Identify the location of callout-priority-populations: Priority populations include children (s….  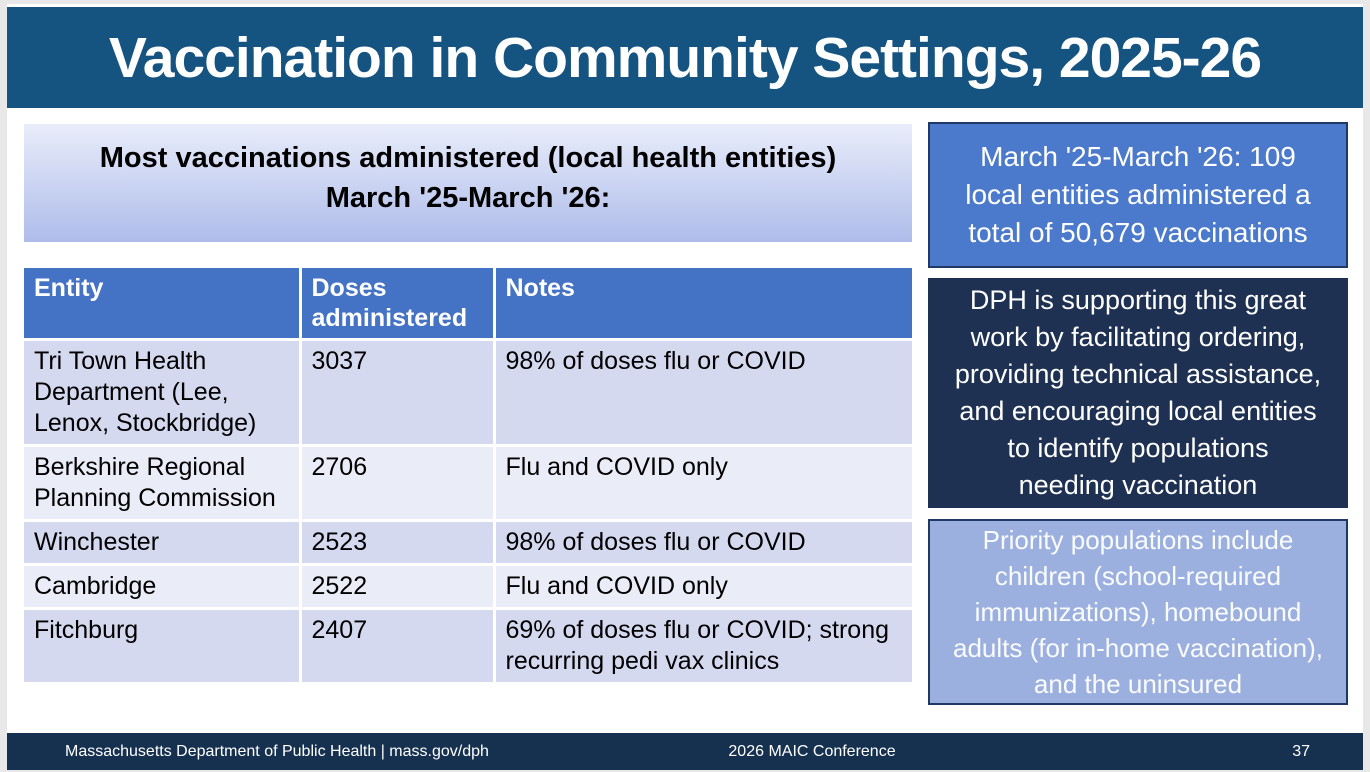
(1138, 612).